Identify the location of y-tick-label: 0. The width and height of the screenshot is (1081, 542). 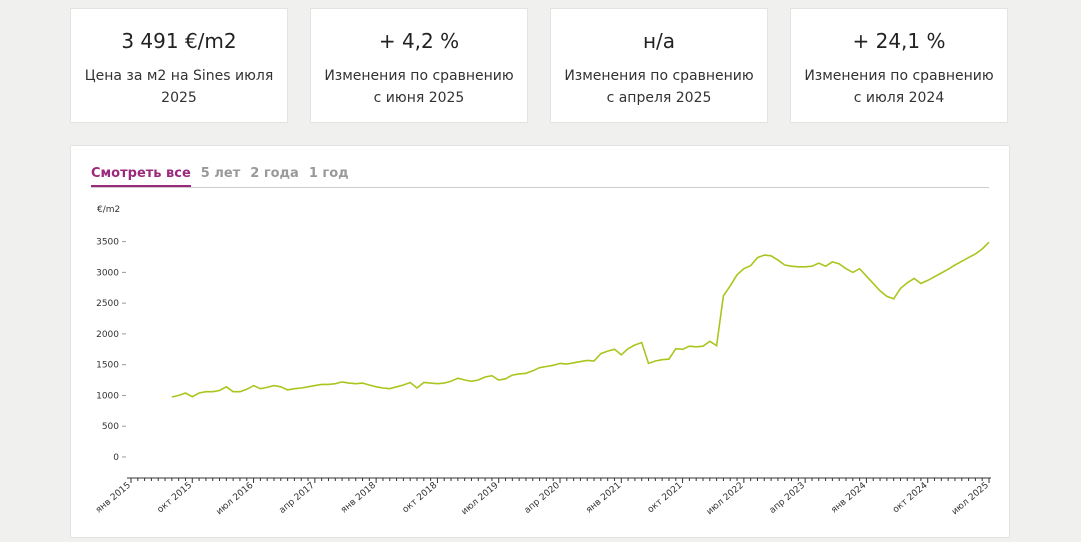
(116, 458).